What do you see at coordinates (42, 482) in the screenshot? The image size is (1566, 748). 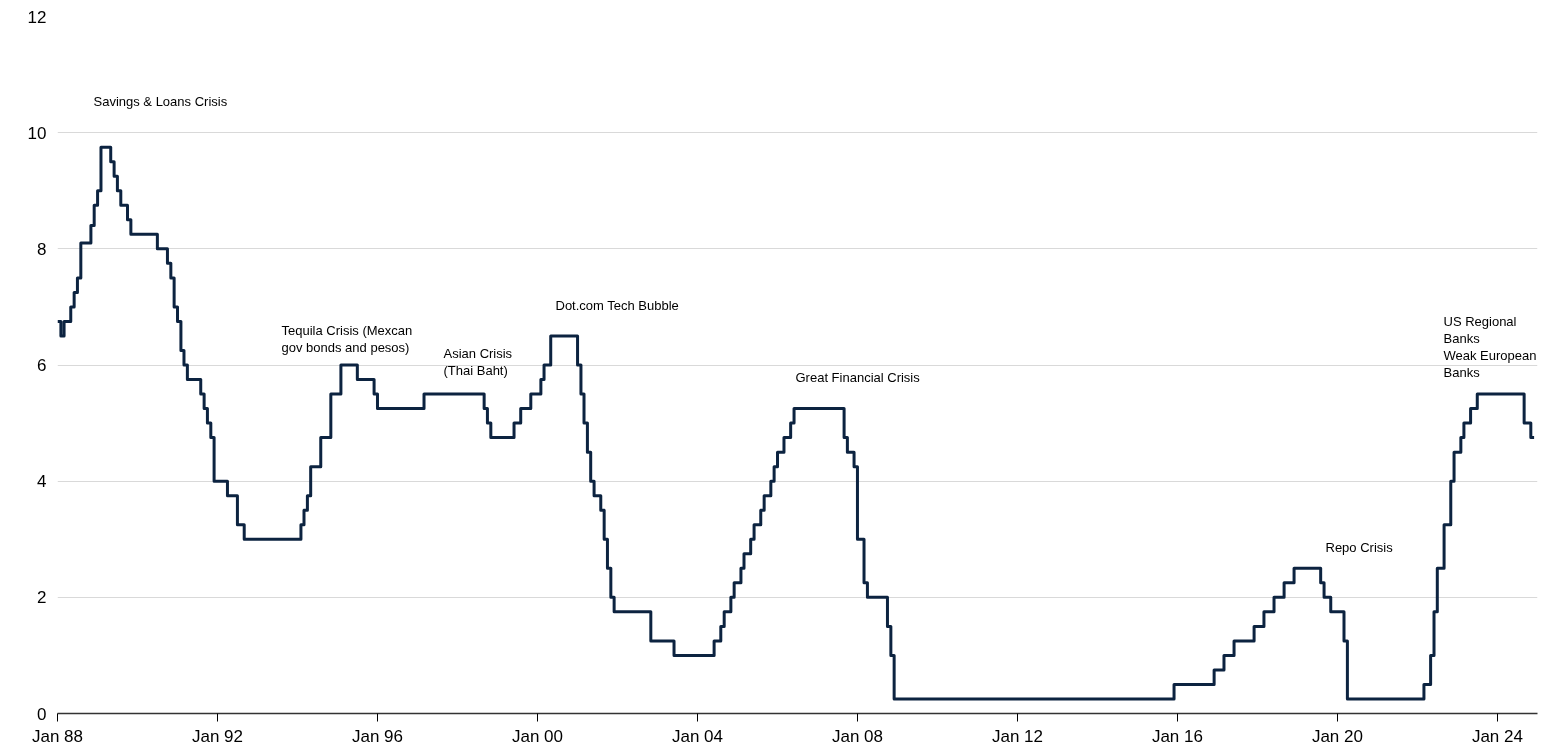 I see `y-tick-label: 4` at bounding box center [42, 482].